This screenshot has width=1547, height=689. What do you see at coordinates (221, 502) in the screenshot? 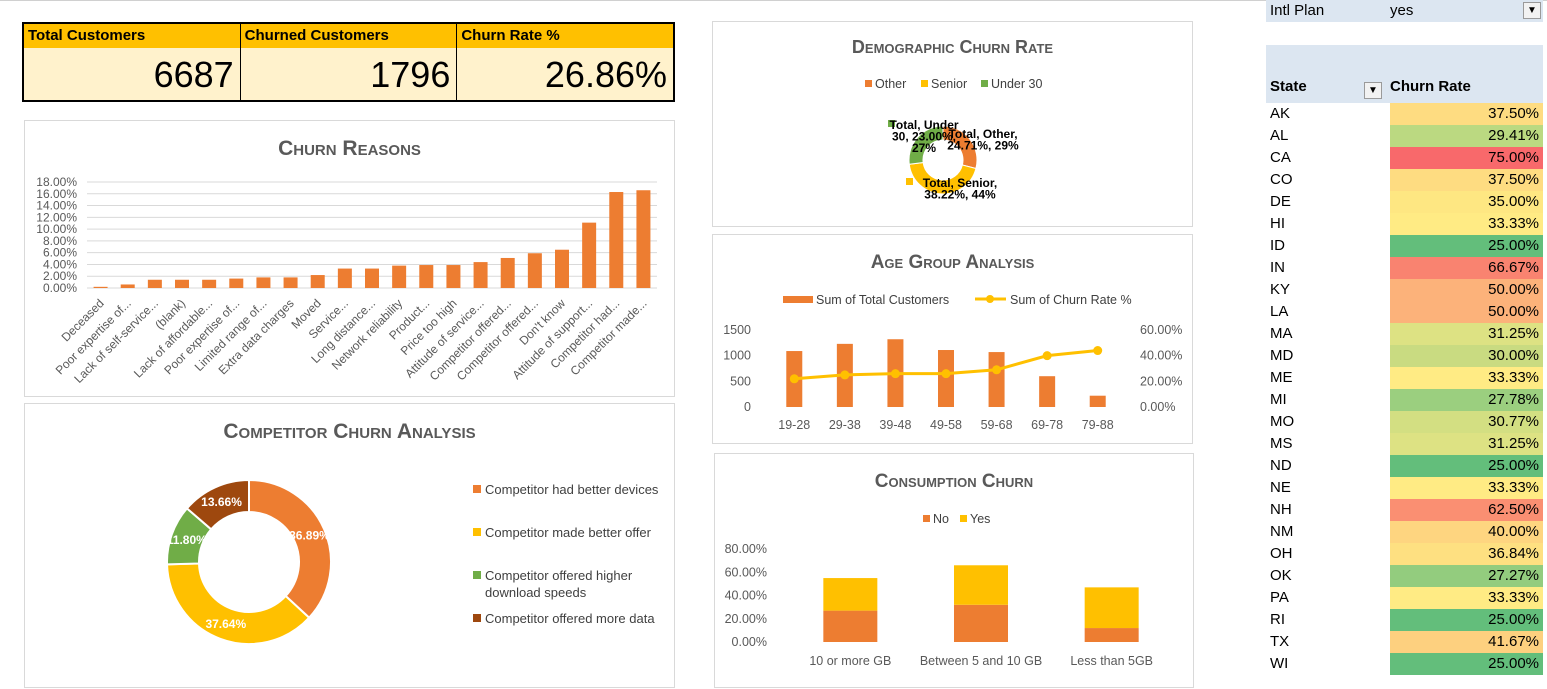
I see `data-label: 13.66%` at bounding box center [221, 502].